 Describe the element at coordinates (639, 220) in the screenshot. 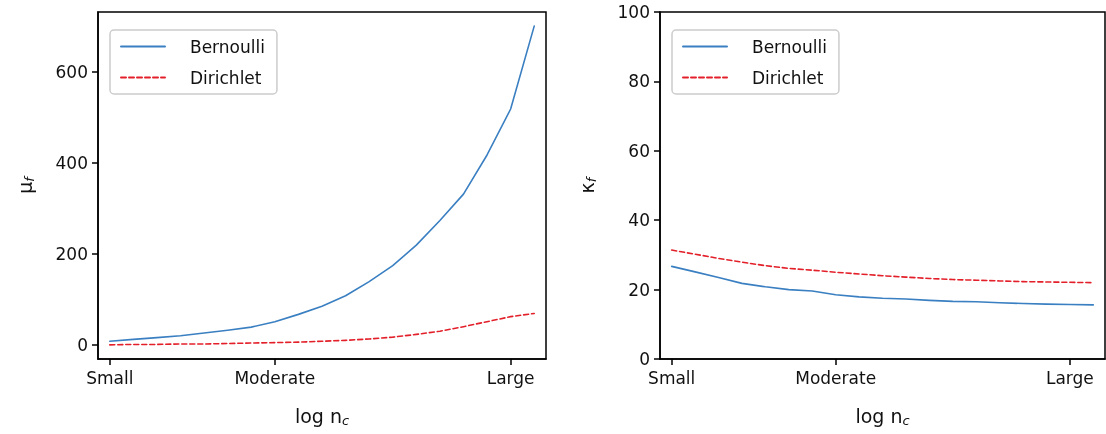

I see `y-tick-label: 40` at that location.